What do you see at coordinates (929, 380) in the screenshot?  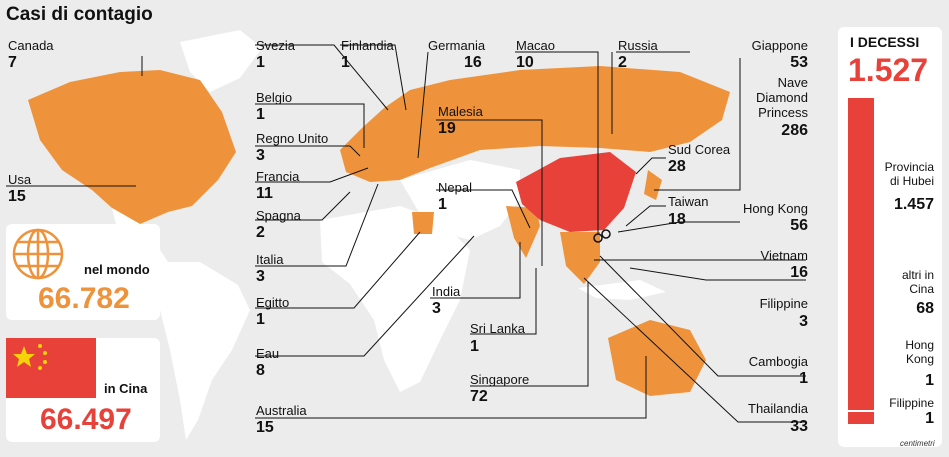 I see `deaths-hong-kong-value: 1` at bounding box center [929, 380].